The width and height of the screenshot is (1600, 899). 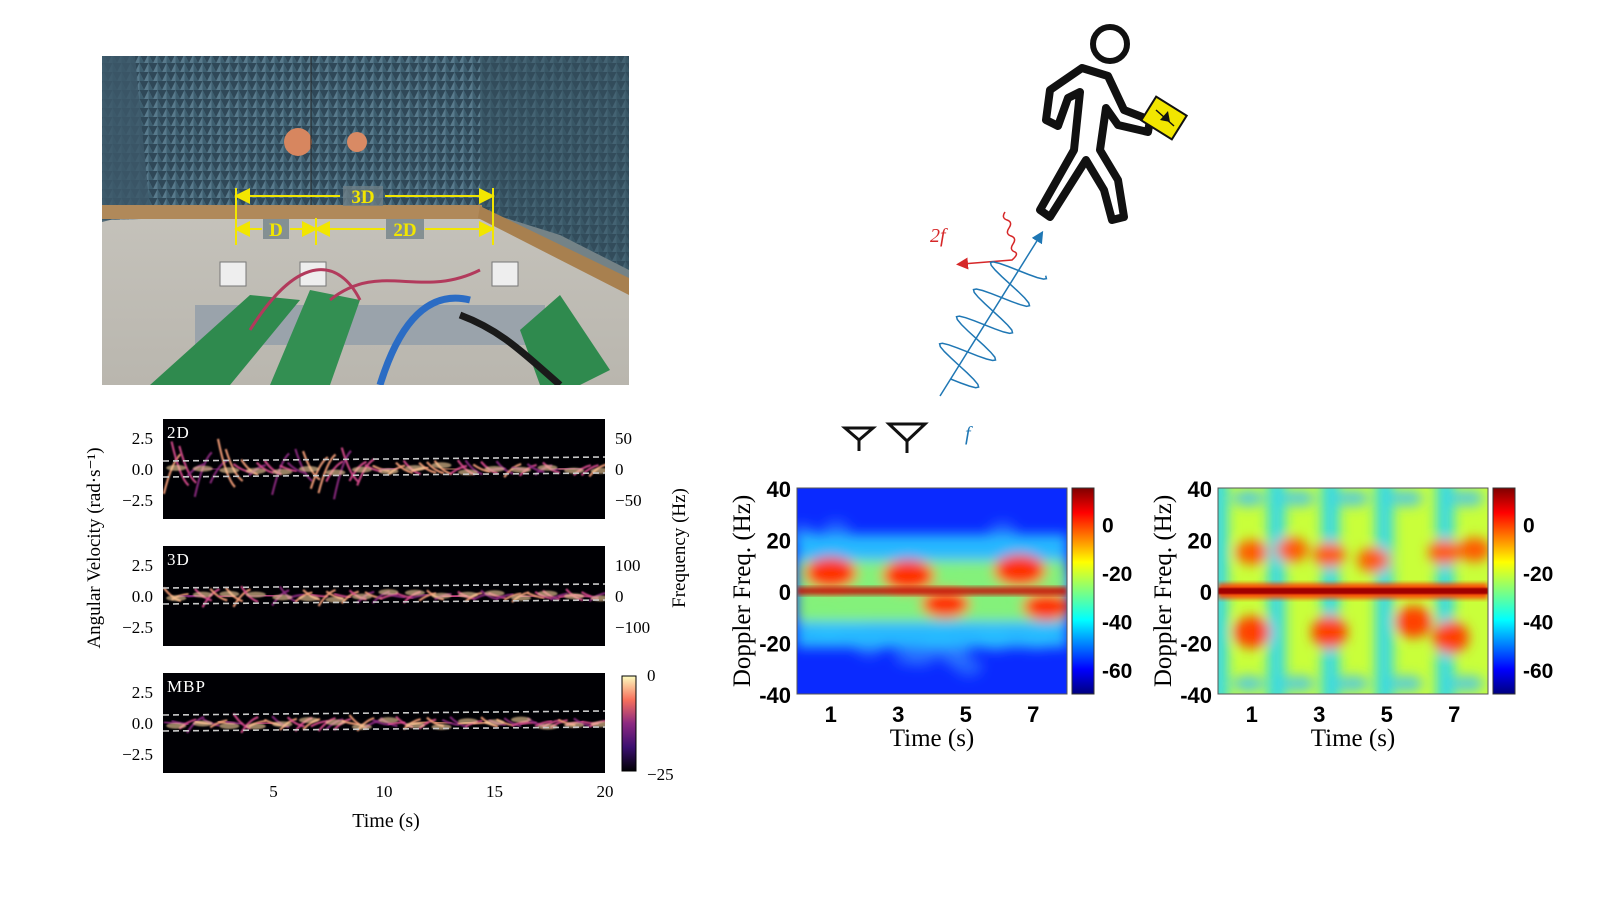 What do you see at coordinates (945, 603) in the screenshot?
I see `negative-doppler-lobe` at bounding box center [945, 603].